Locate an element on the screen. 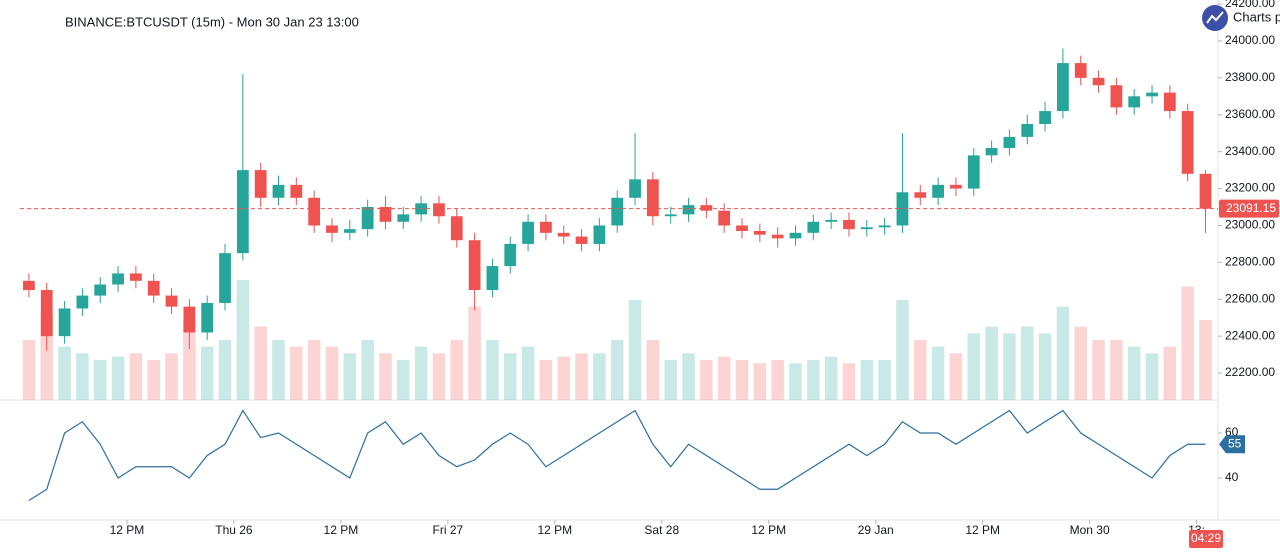  rsi-last-label: 55 is located at coordinates (1235, 443).